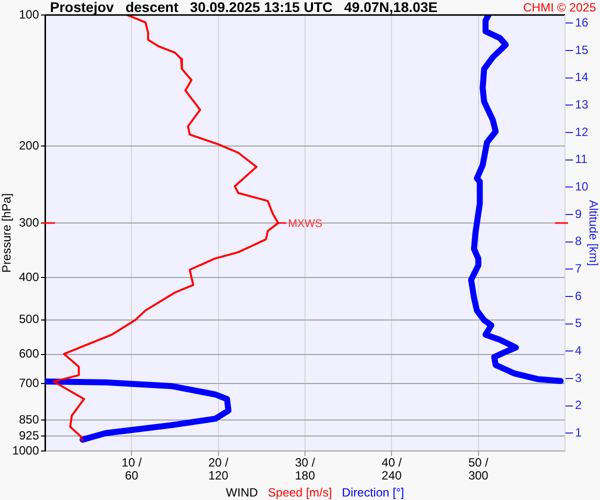 This screenshot has width=600, height=500. I want to click on text: CHMI © 2025, so click(559, 7).